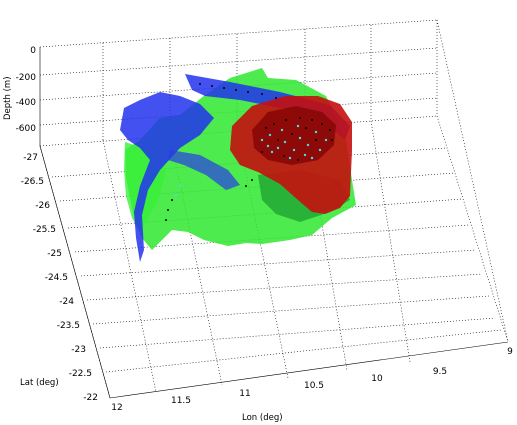  I want to click on blue-surface-back, so click(267, 107).